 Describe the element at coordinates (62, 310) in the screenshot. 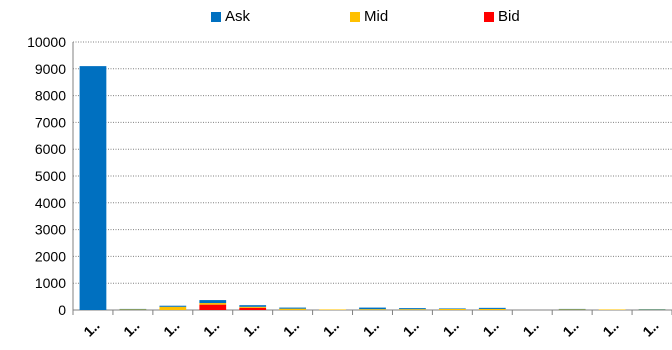

I see `y-tick-label: 0` at that location.